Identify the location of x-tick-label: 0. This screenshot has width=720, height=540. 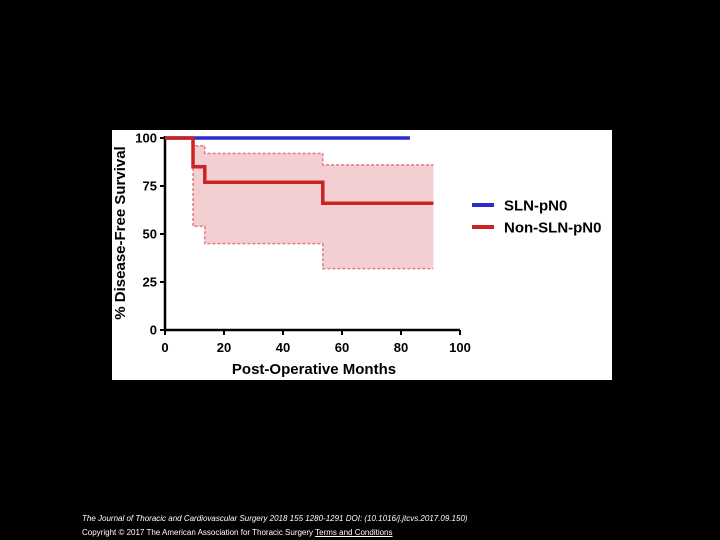
(164, 347).